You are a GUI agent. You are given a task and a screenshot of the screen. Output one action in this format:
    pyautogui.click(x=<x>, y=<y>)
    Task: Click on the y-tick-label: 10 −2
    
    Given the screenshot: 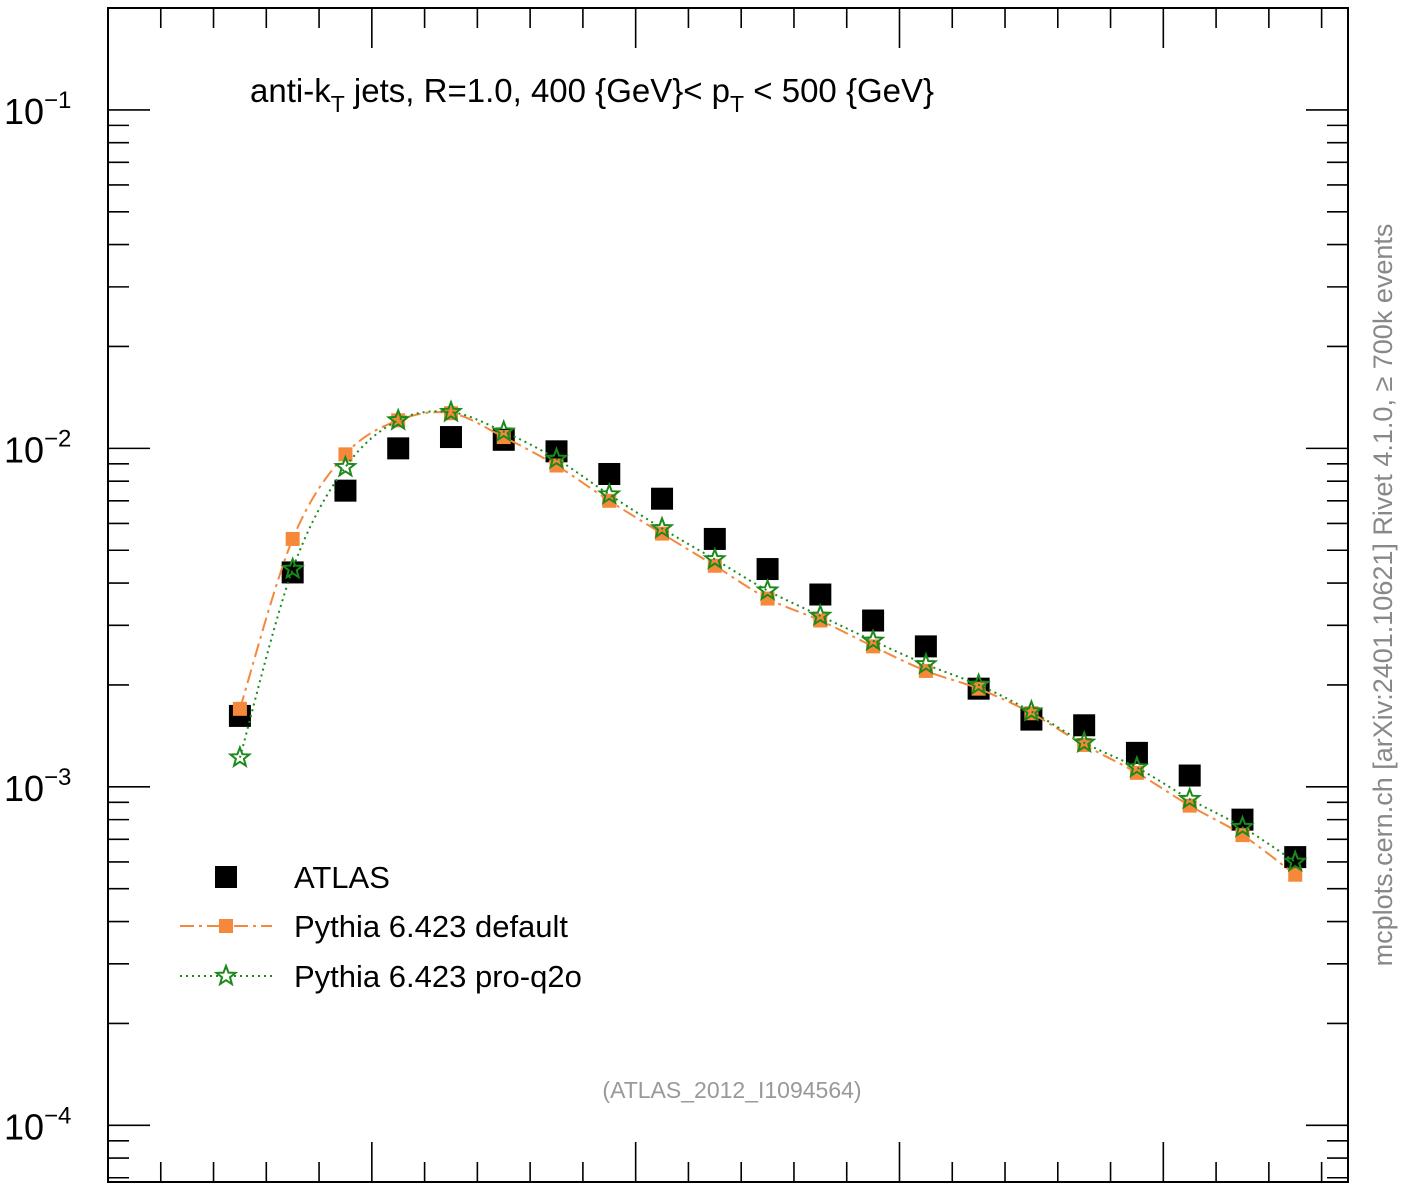 What is the action you would take?
    pyautogui.click(x=37, y=447)
    